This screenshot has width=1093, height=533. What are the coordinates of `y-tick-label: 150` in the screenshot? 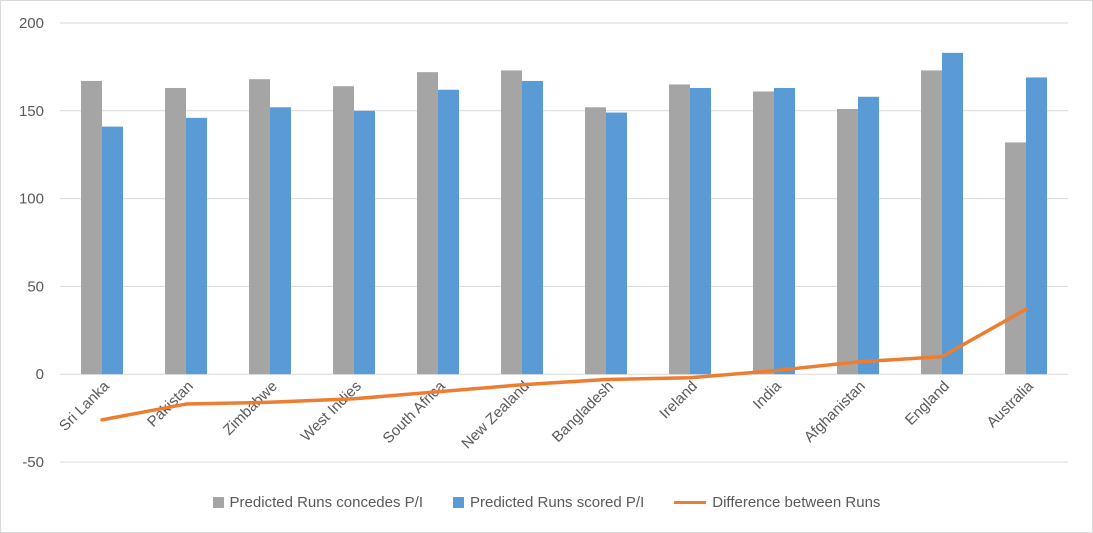 It's located at (31, 111).